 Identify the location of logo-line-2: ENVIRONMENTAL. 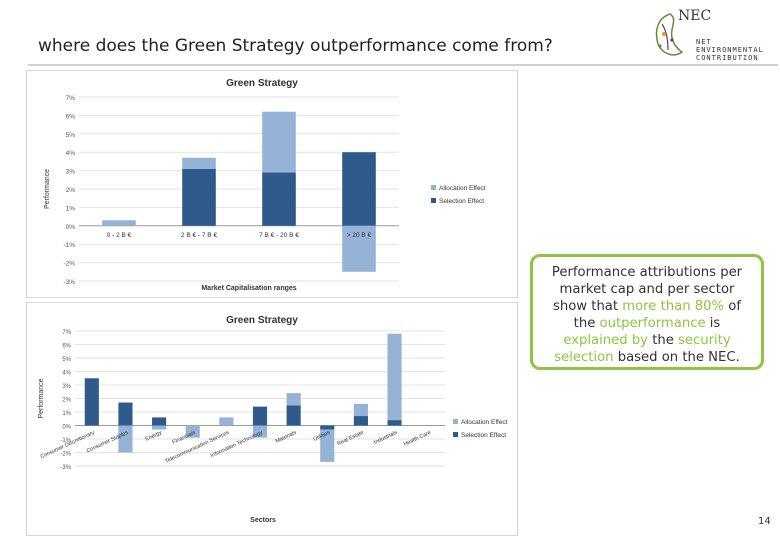
(730, 50).